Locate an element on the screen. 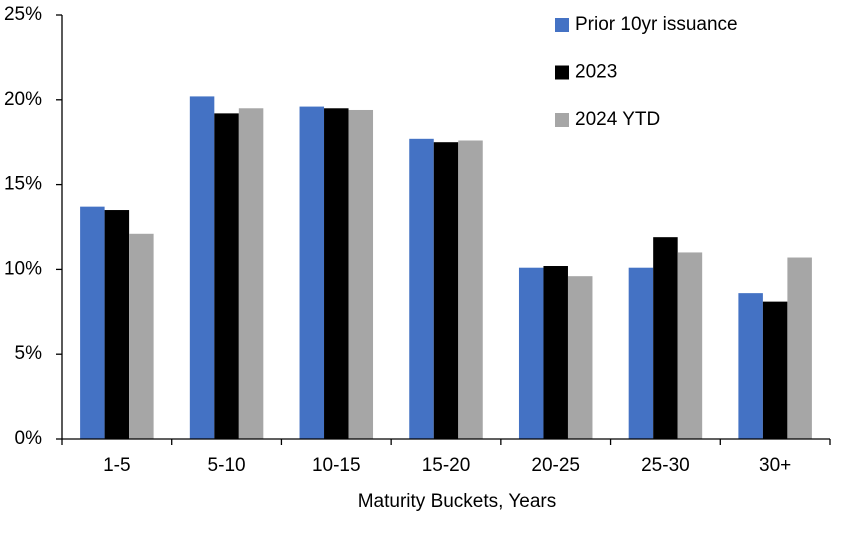 The image size is (852, 539). x-tick-label: 30+ is located at coordinates (775, 465).